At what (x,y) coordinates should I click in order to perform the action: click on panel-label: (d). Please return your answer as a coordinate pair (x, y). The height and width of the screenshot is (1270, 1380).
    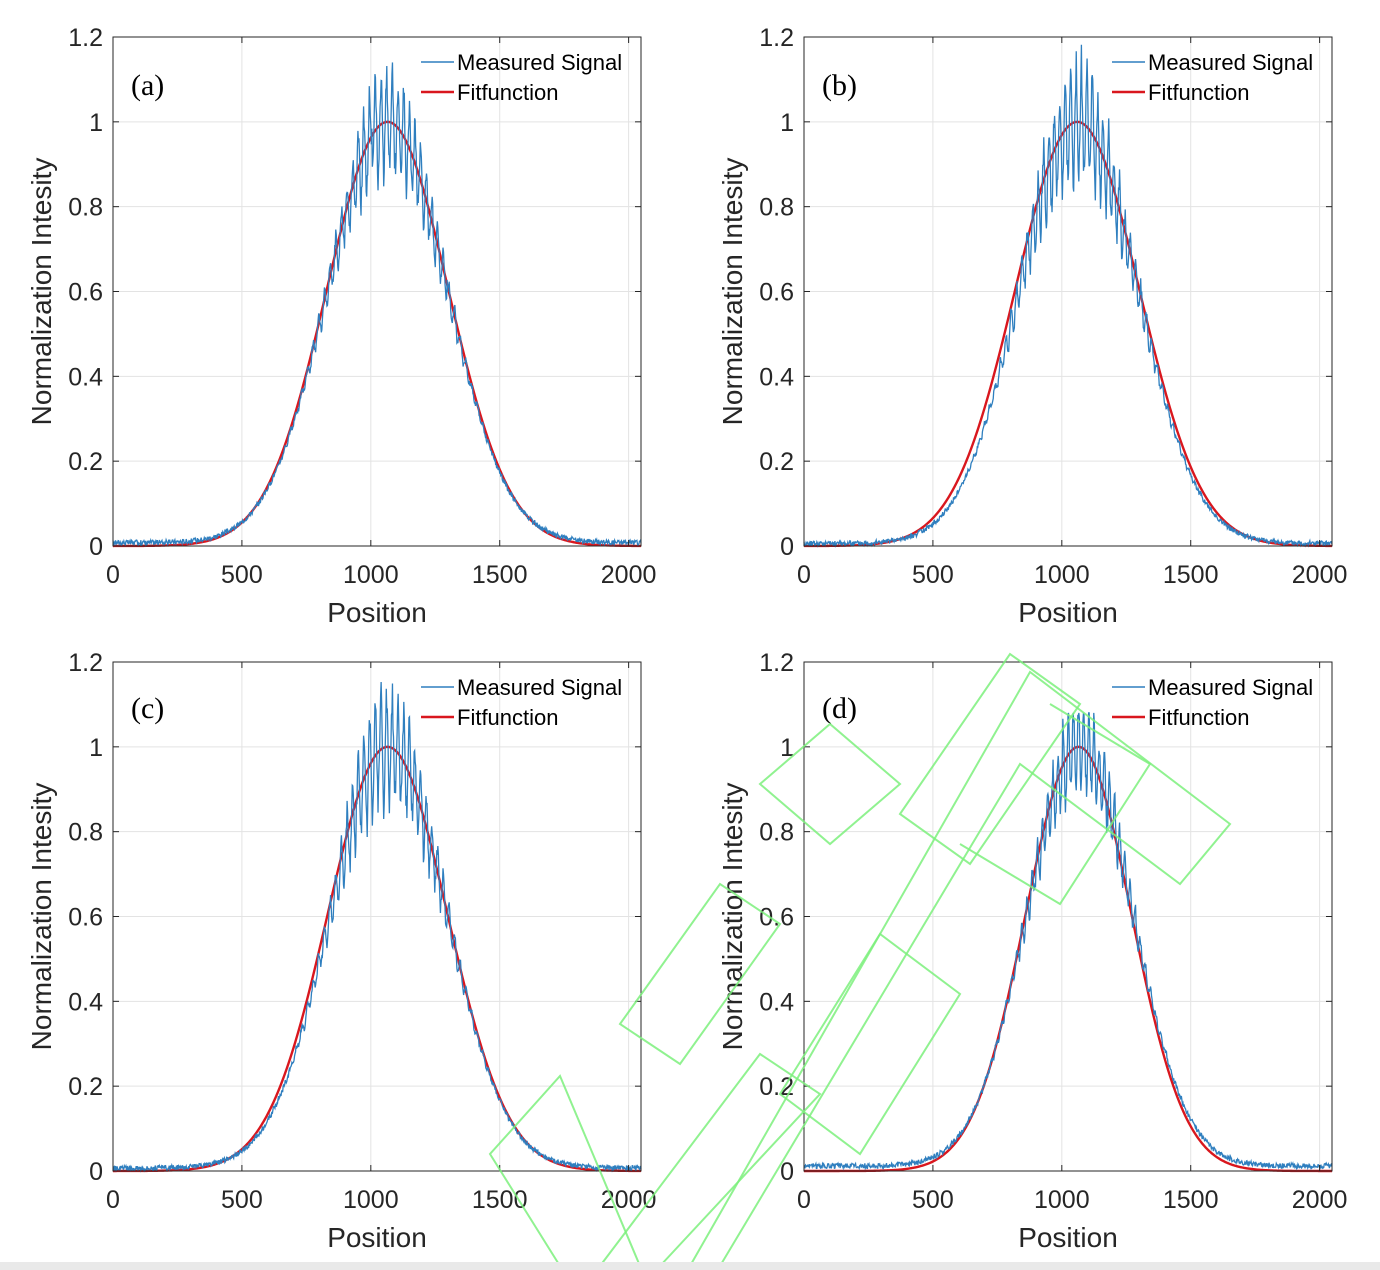
    Looking at the image, I should click on (839, 708).